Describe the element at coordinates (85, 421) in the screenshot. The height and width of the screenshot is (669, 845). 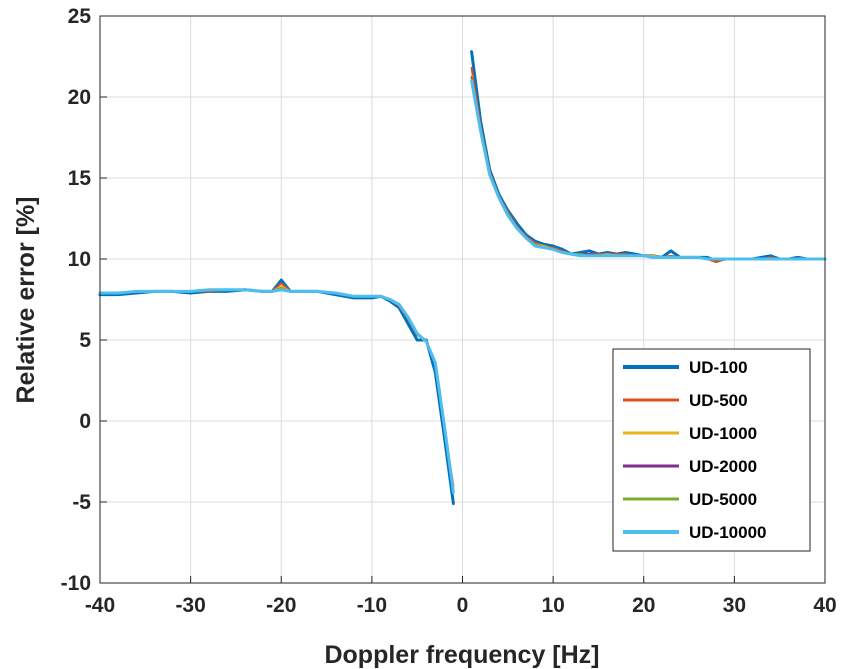
I see `y-tick-label: 0` at that location.